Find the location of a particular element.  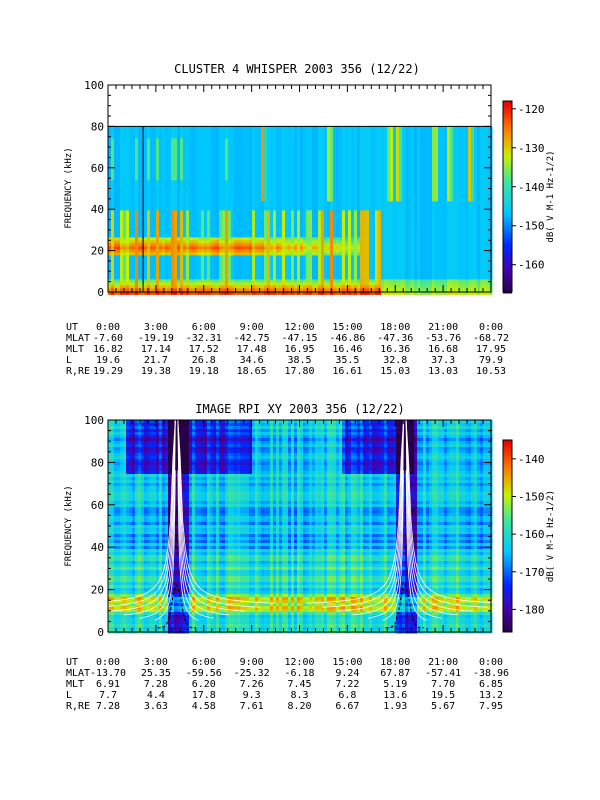

colorbar-tick-label: -130 is located at coordinates (531, 148).